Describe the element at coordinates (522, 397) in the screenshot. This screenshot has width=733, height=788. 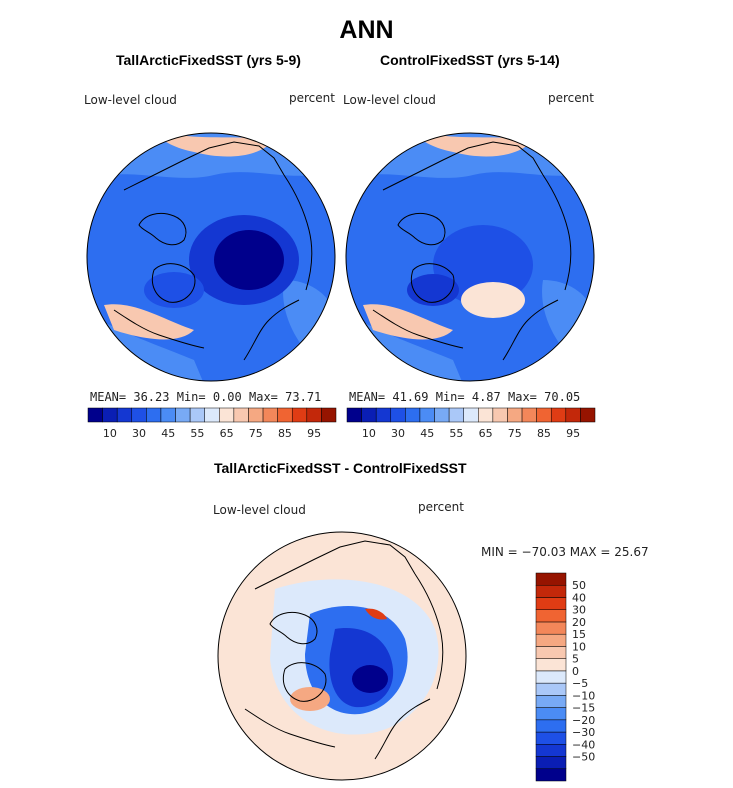
I see `panel2-max-label: Max=` at that location.